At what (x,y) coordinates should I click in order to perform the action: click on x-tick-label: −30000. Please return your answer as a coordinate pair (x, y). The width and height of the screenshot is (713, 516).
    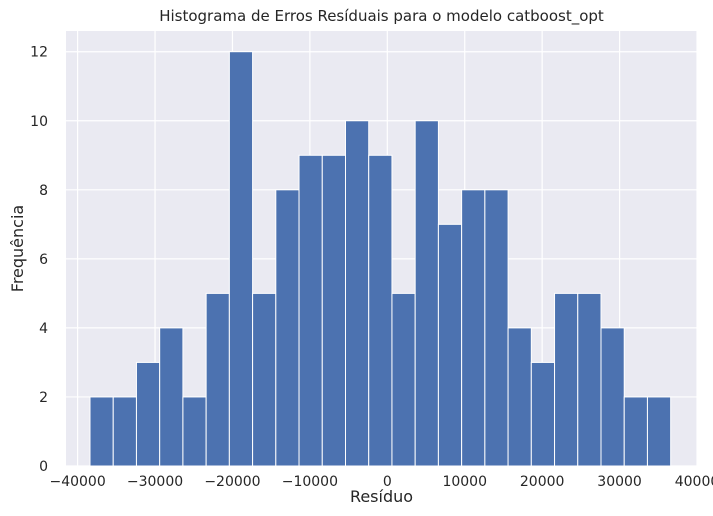
    Looking at the image, I should click on (155, 482).